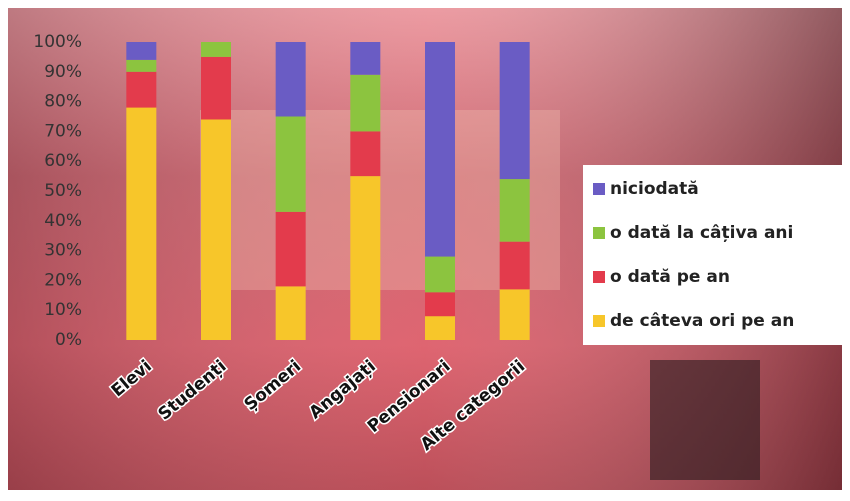 Image resolution: width=850 pixels, height=501 pixels. I want to click on legend-label: niciodată, so click(654, 189).